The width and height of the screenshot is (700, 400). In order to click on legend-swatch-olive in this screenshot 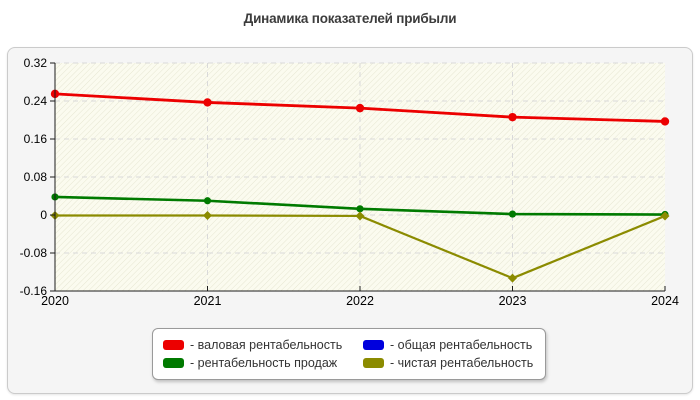, I will do `click(373, 363)`.